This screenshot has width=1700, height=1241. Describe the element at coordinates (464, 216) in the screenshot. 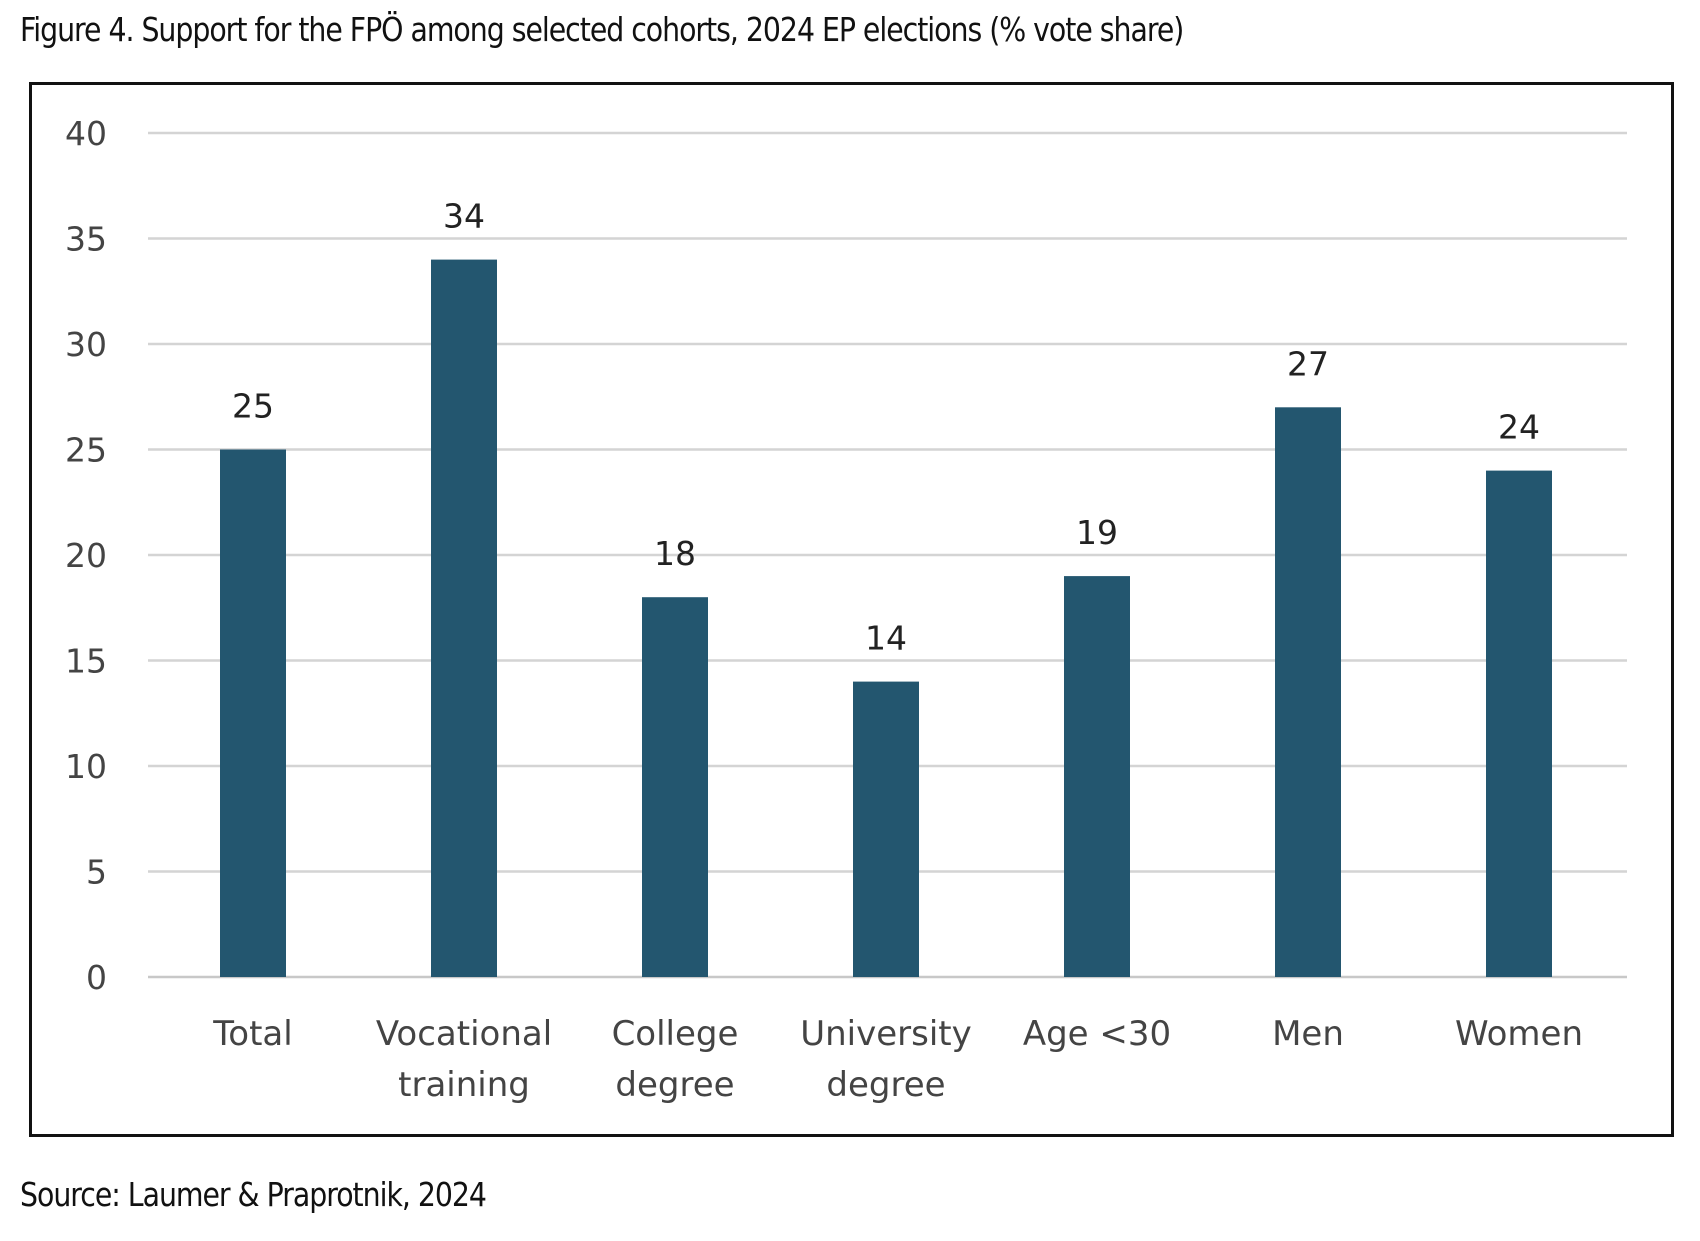

I see `data-label: 34` at that location.